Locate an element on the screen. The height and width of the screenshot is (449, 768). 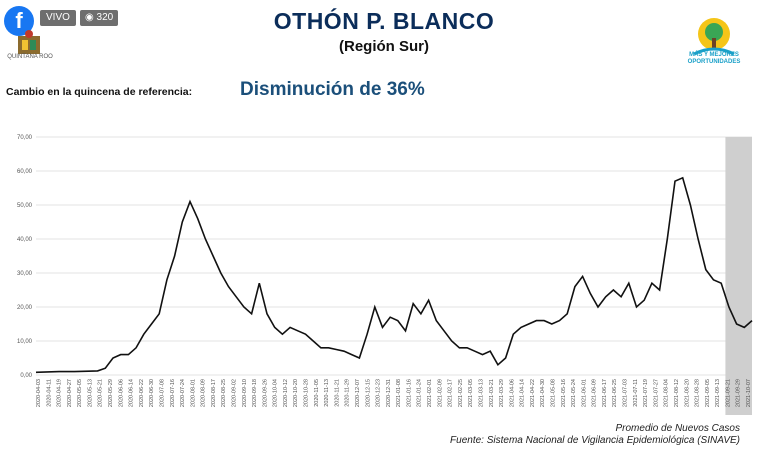
x-tick-label: 2021-01-24 is located at coordinates (420, 393).